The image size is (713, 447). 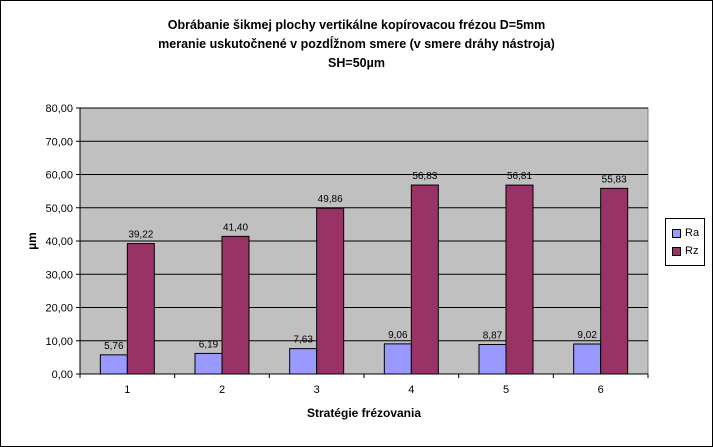 I want to click on x-tick-label: 4, so click(x=411, y=390).